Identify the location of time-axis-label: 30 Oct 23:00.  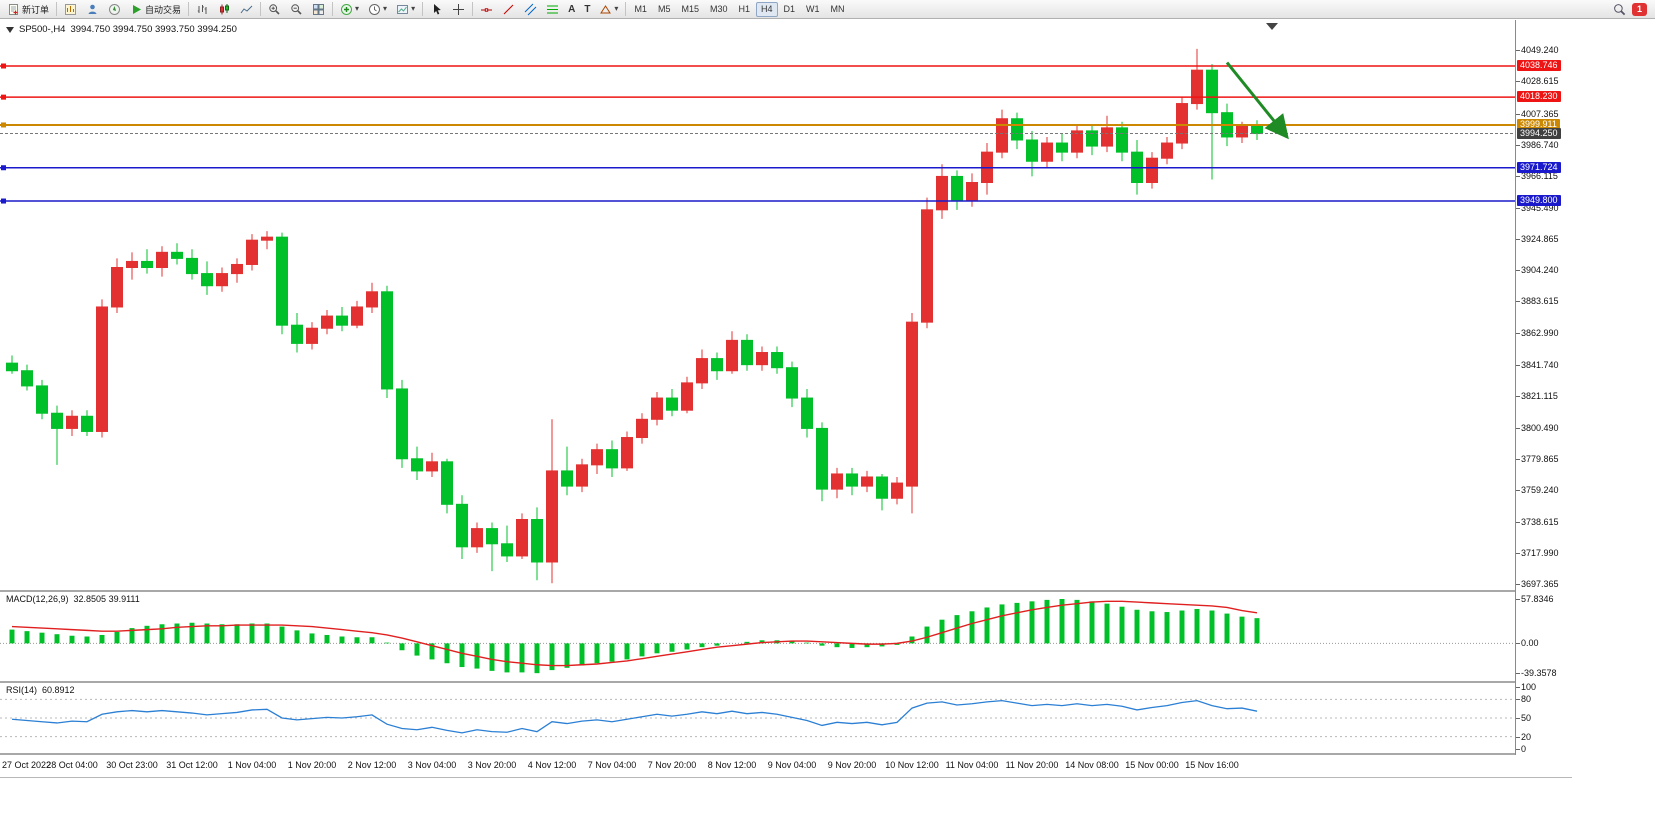
(132, 765).